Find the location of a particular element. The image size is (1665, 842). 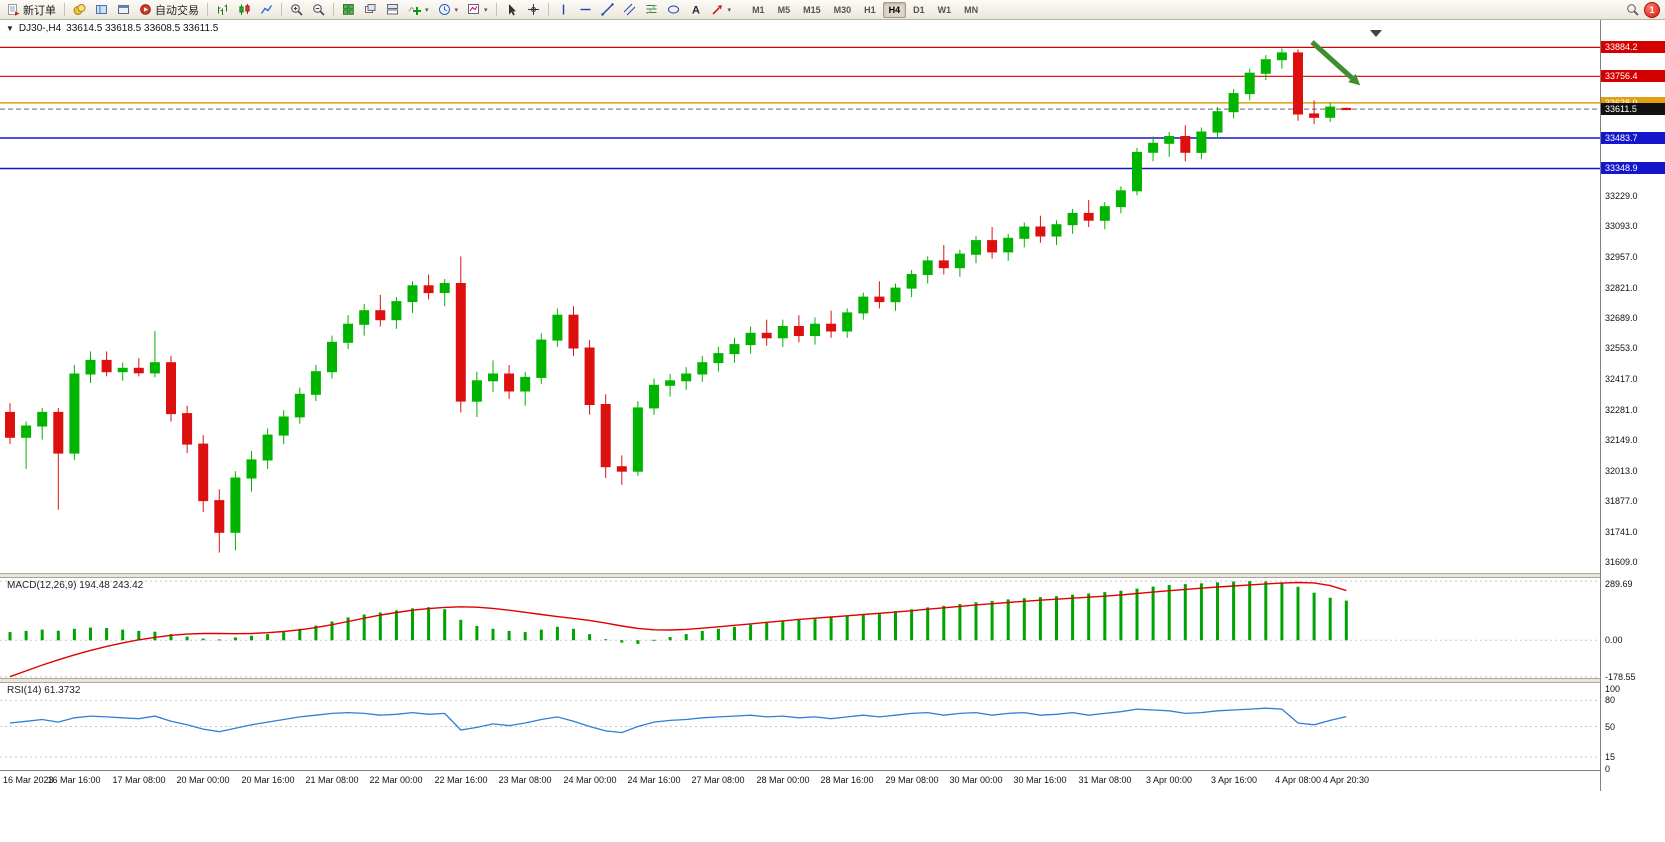

add-indicator-button: ▾ is located at coordinates (418, 9).